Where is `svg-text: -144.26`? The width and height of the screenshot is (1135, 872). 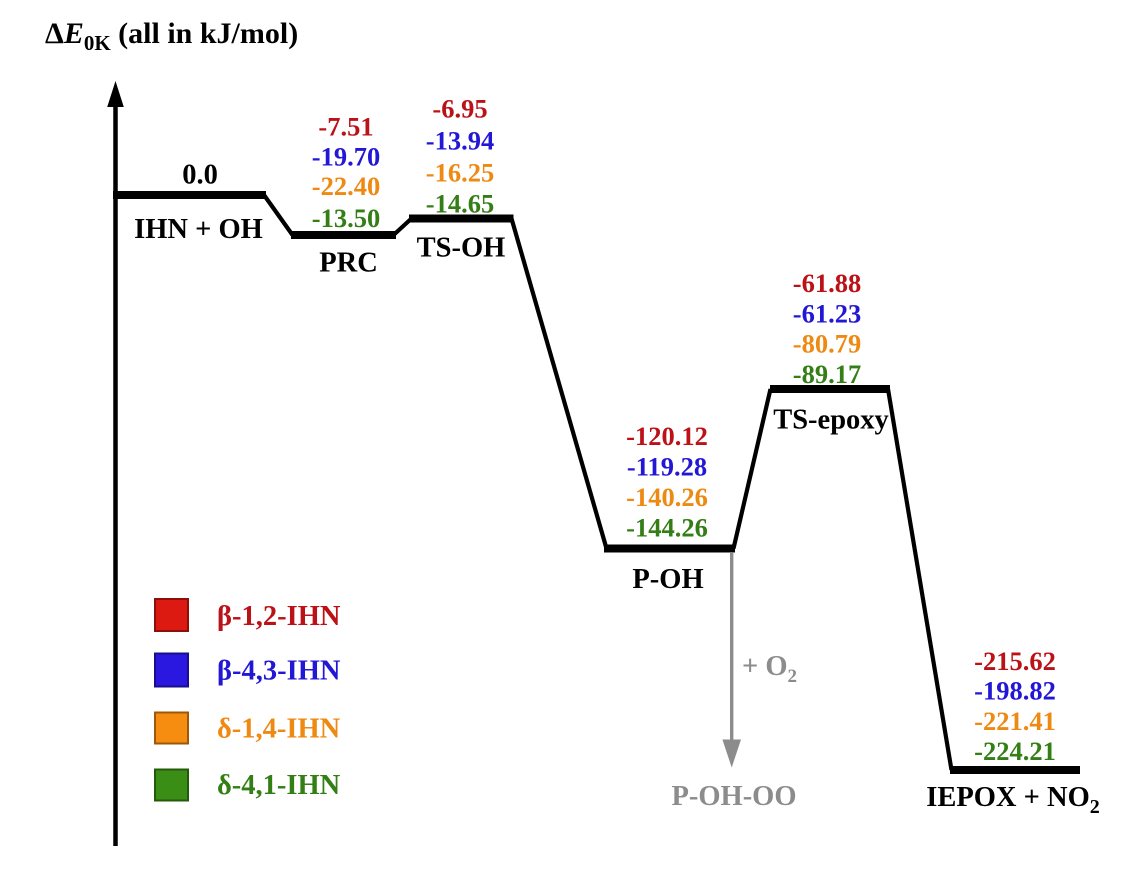
svg-text: -144.26 is located at coordinates (667, 528).